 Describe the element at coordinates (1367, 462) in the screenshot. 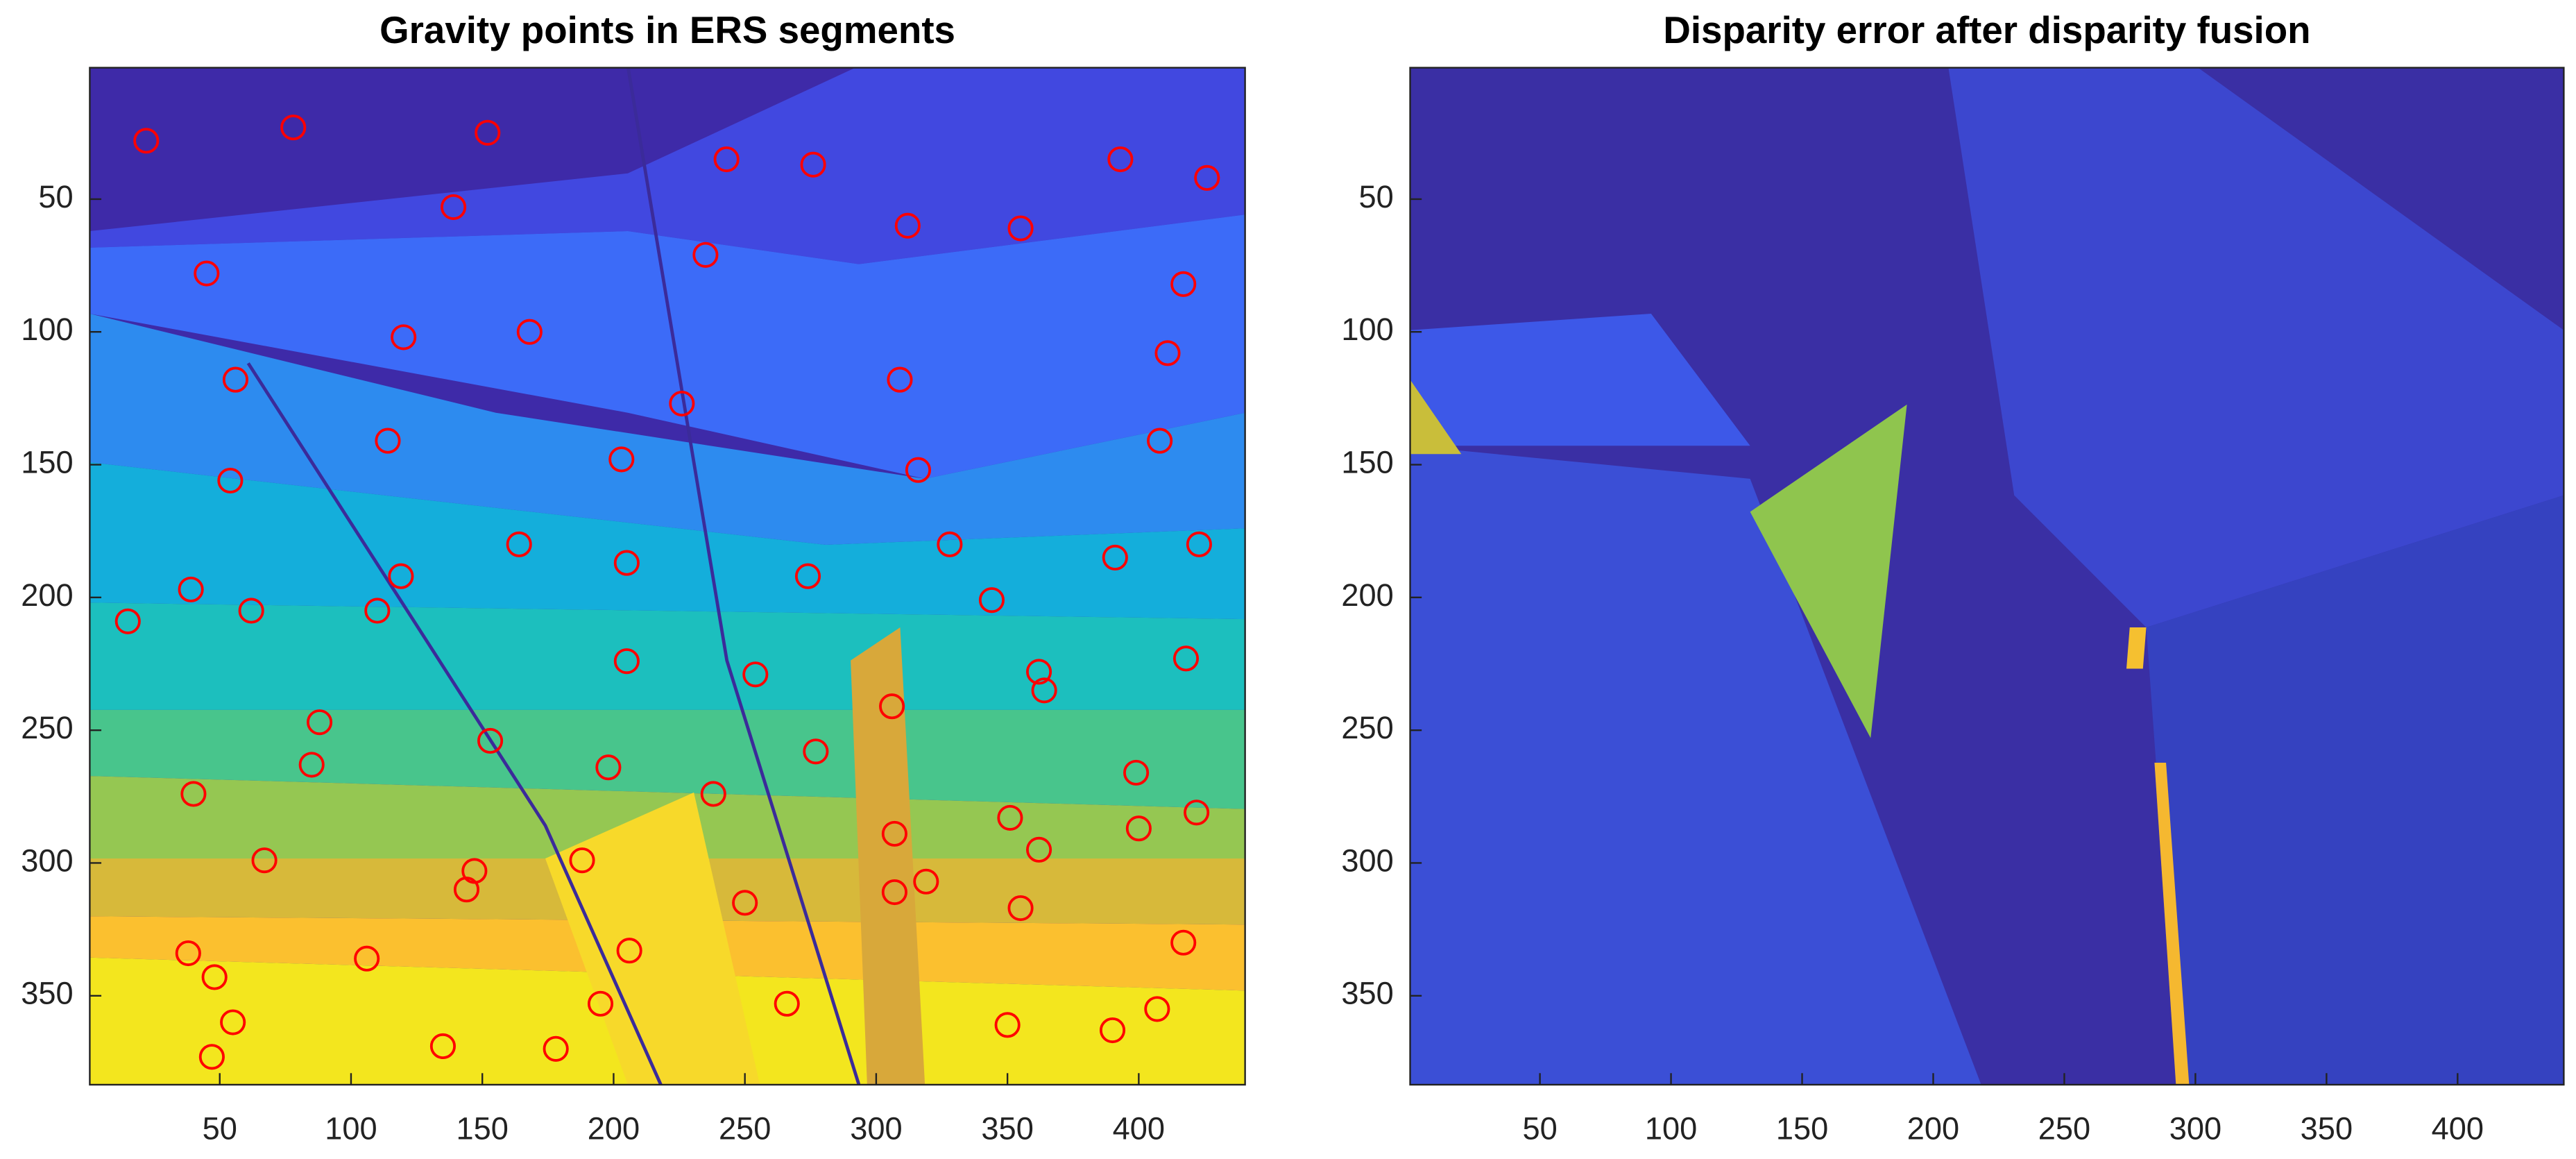

I see `y-tick-label: 150` at that location.